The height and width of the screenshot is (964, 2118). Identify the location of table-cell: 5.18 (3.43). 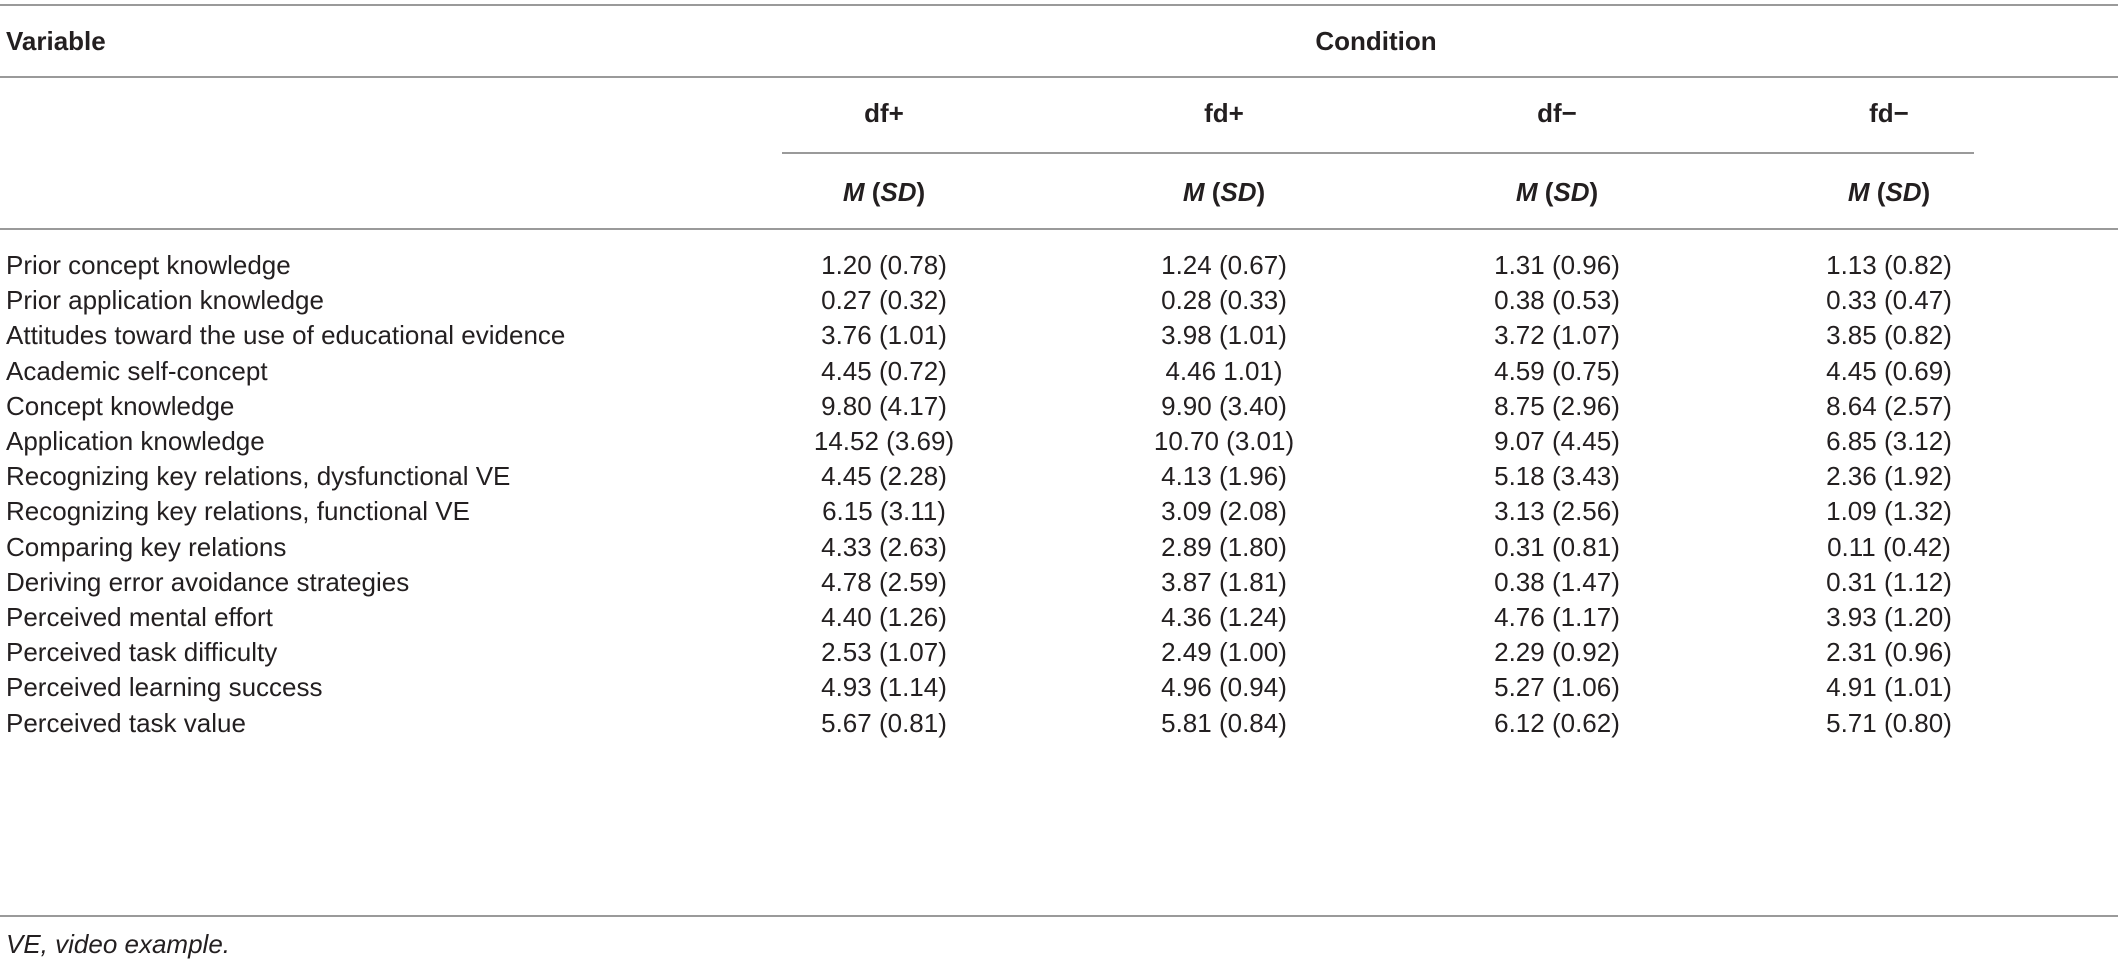
(1557, 476).